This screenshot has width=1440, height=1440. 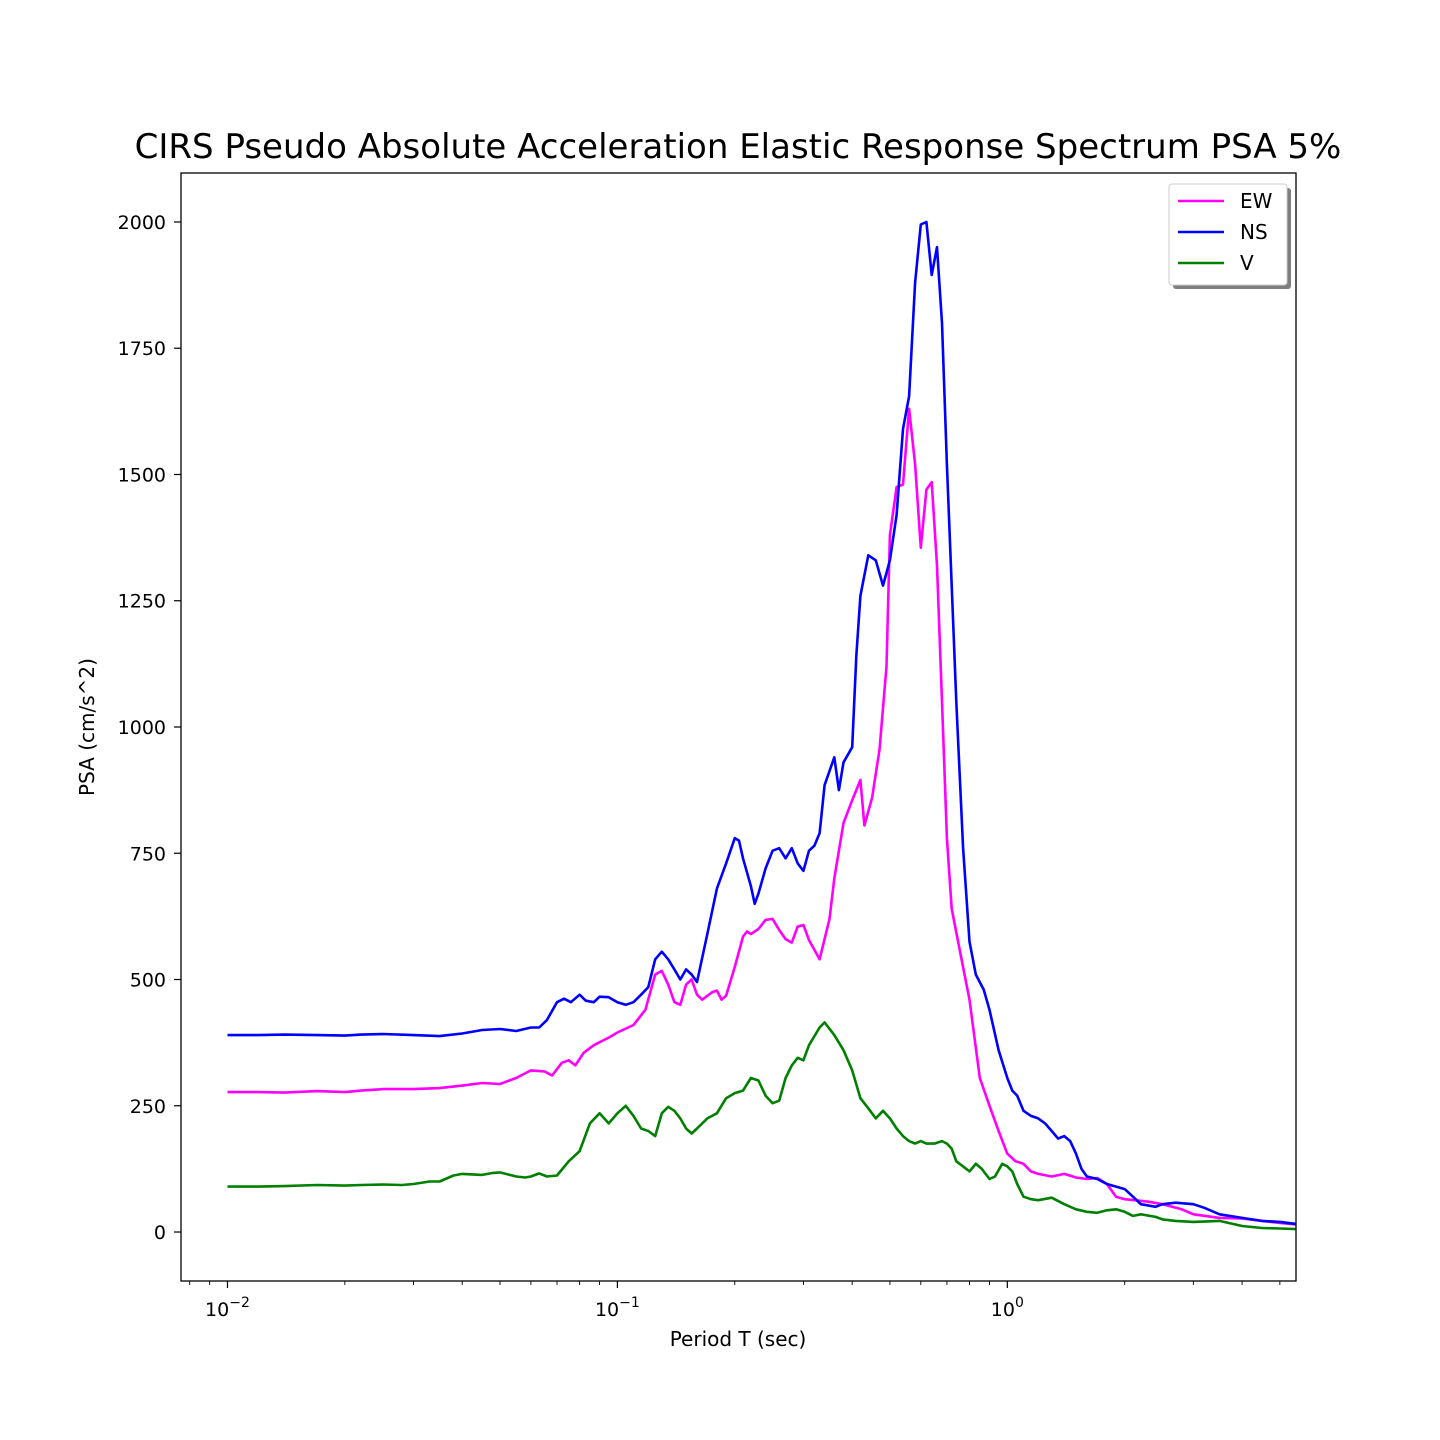 I want to click on legend: EW NS V, so click(x=1229, y=236).